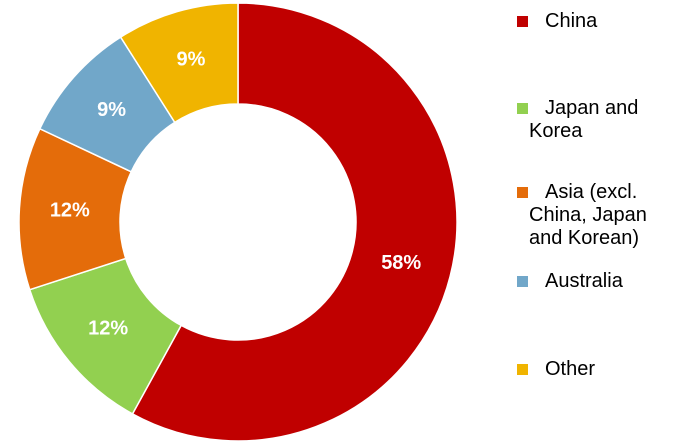 This screenshot has width=698, height=445. Describe the element at coordinates (588, 215) in the screenshot. I see `legend-label: Asia (excl. China, Japan and Korean)` at that location.